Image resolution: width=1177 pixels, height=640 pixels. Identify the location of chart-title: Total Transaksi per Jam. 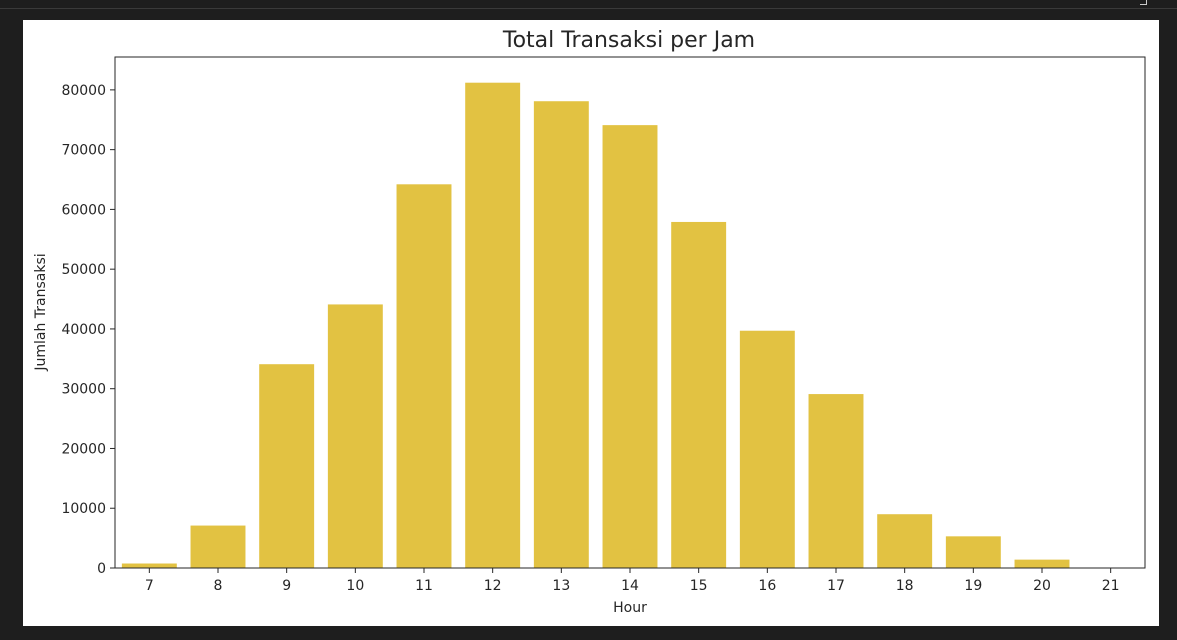
(628, 40).